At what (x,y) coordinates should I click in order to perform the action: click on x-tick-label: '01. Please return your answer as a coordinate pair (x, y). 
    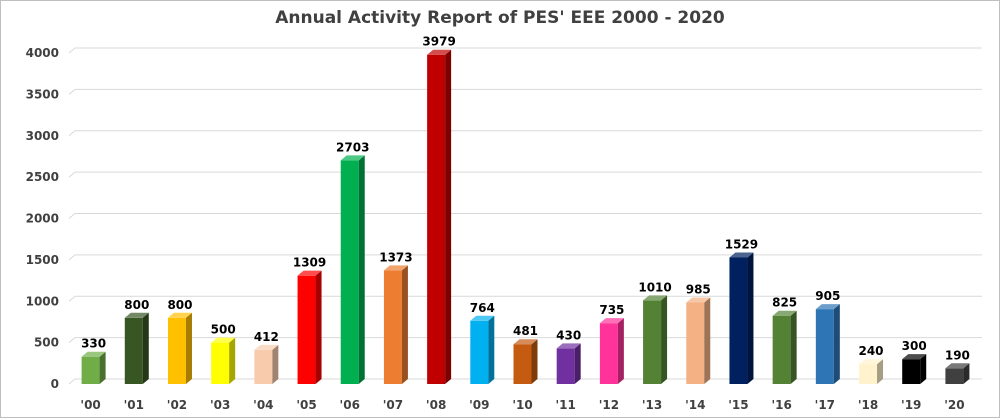
    Looking at the image, I should click on (134, 405).